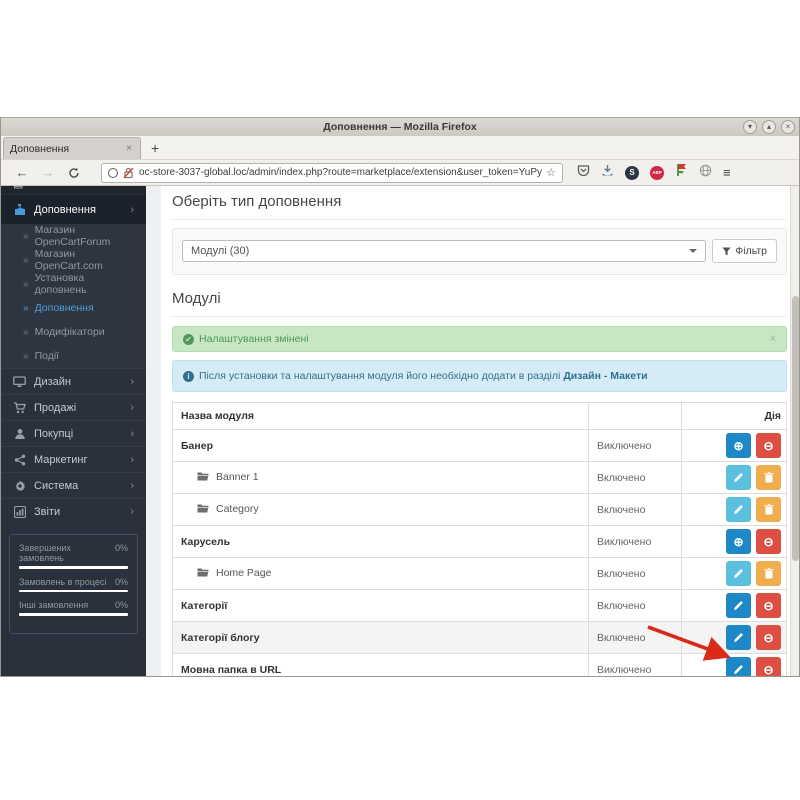 This screenshot has width=800, height=800. What do you see at coordinates (128, 173) in the screenshot?
I see `insecure-lock-icon` at bounding box center [128, 173].